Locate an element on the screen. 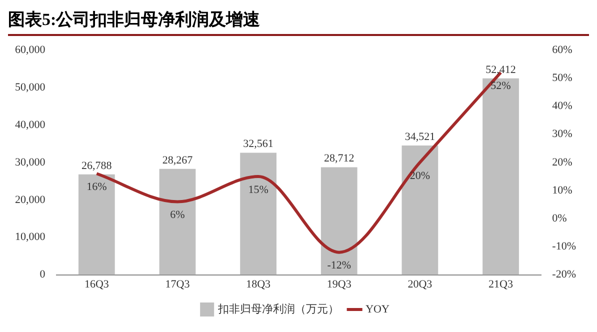 This screenshot has height=332, width=597. y-tick-label: 10,000 is located at coordinates (30, 237).